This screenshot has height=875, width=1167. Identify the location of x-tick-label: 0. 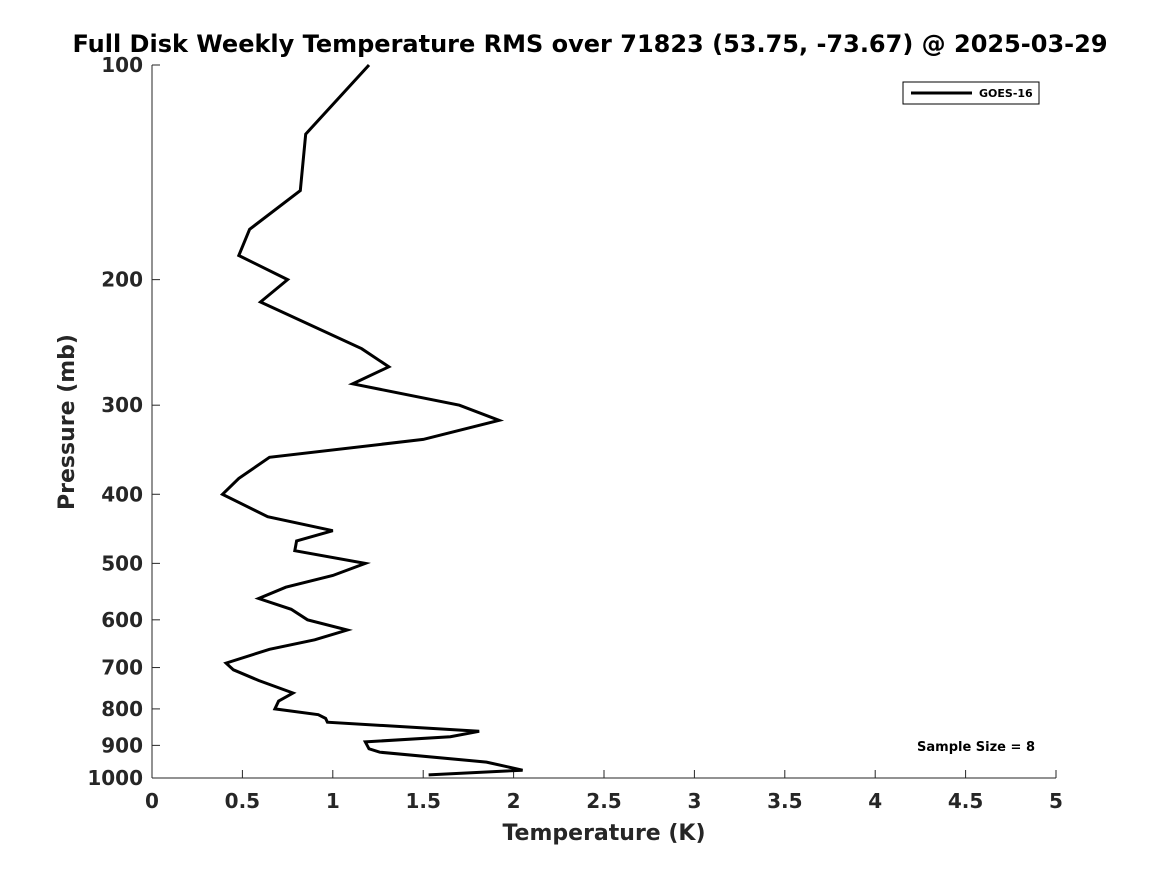
(152, 801).